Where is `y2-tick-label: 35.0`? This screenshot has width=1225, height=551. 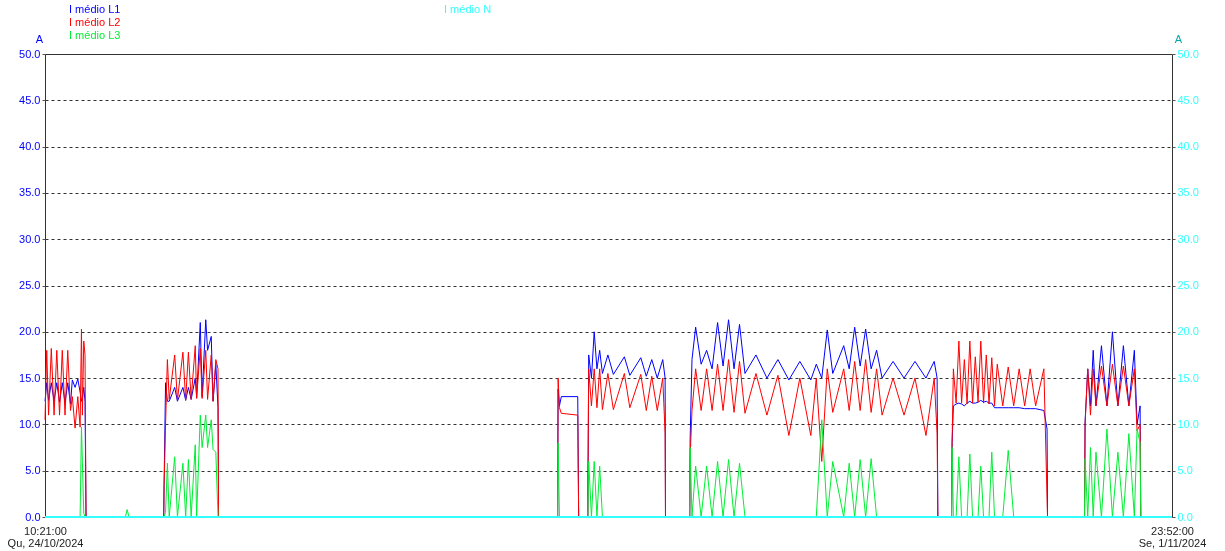
y2-tick-label: 35.0 is located at coordinates (1188, 192).